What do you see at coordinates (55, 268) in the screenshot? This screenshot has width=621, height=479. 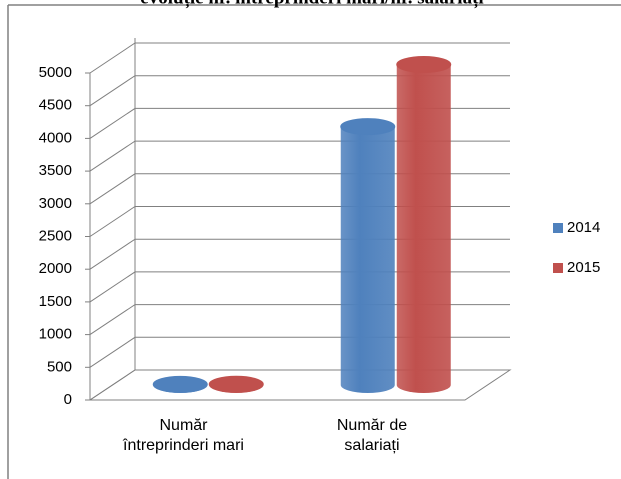 I see `y-tick-label: 2000` at bounding box center [55, 268].